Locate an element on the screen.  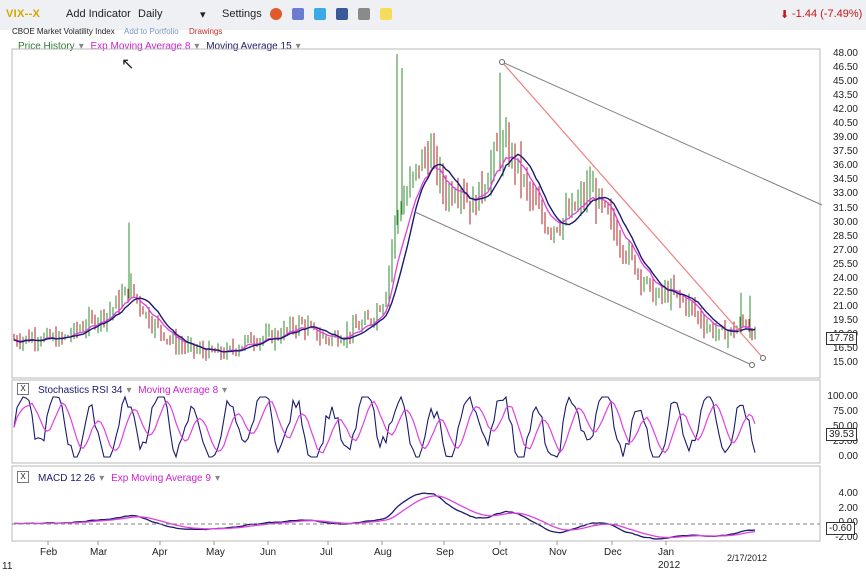
main-y-tick: 33.00 is located at coordinates (845, 194).